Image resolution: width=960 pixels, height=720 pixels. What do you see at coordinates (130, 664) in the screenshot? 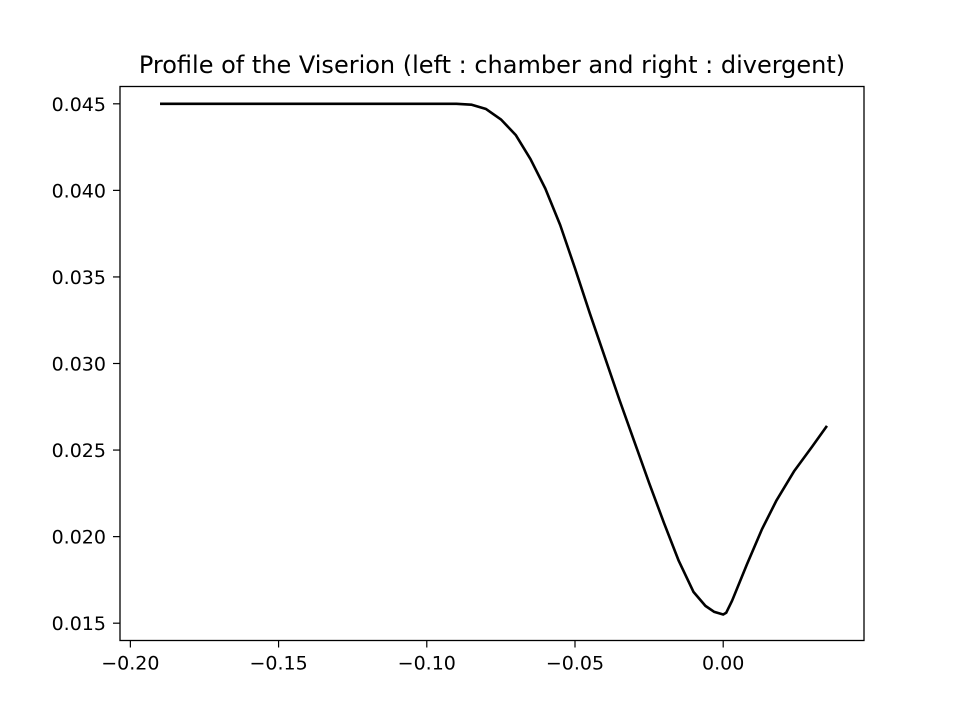
I see `x-tick-label: −0.20` at bounding box center [130, 664].